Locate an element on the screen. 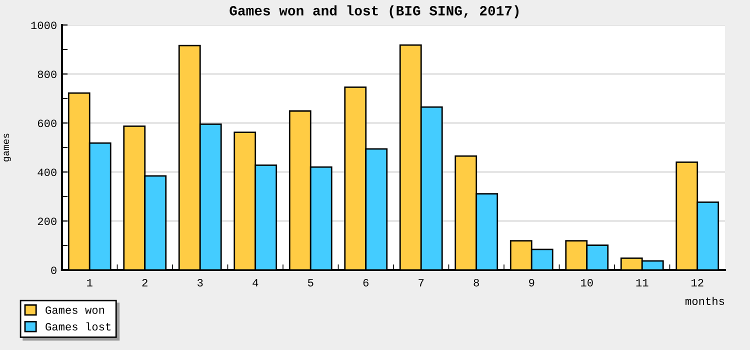 The image size is (750, 350). y-tick-label: 1000 is located at coordinates (43, 26).